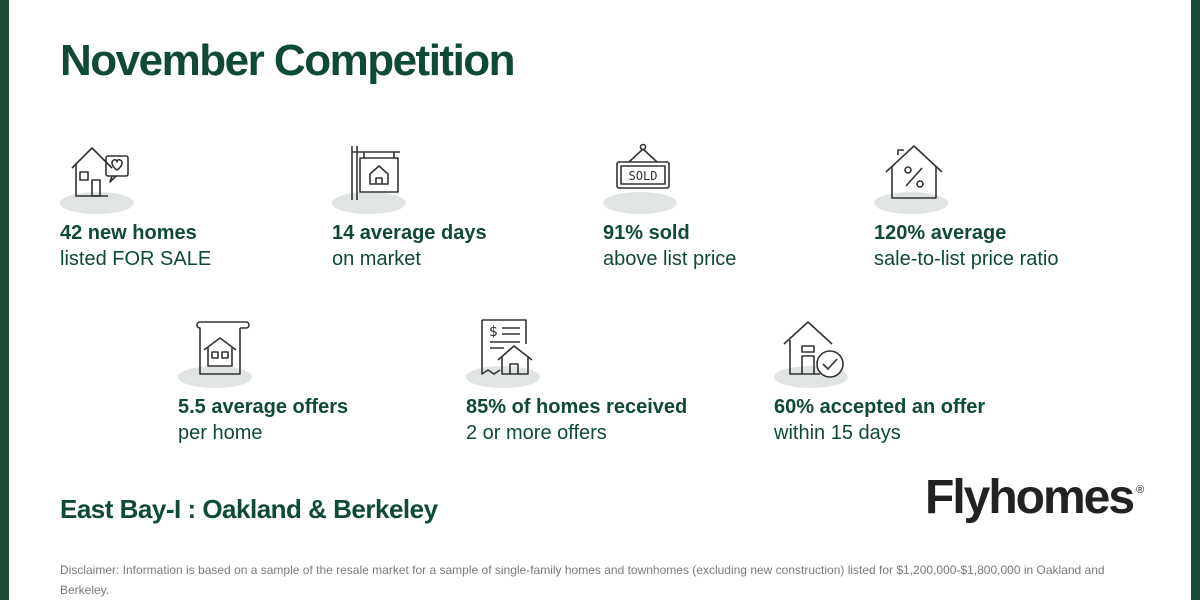 The height and width of the screenshot is (600, 1200). What do you see at coordinates (880, 407) in the screenshot?
I see `stat-accepted-value: 60% accepted an offer` at bounding box center [880, 407].